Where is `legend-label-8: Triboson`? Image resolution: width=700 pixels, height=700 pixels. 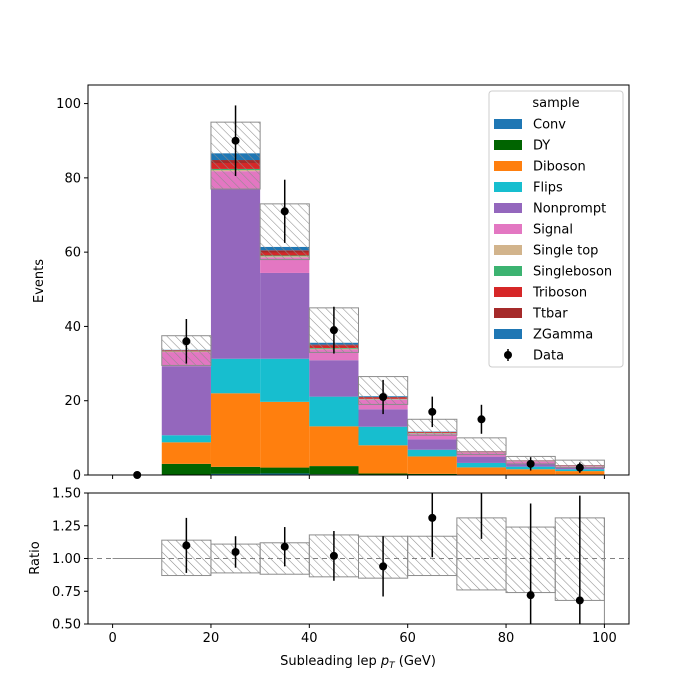
legend-label-8: Triboson is located at coordinates (559, 293).